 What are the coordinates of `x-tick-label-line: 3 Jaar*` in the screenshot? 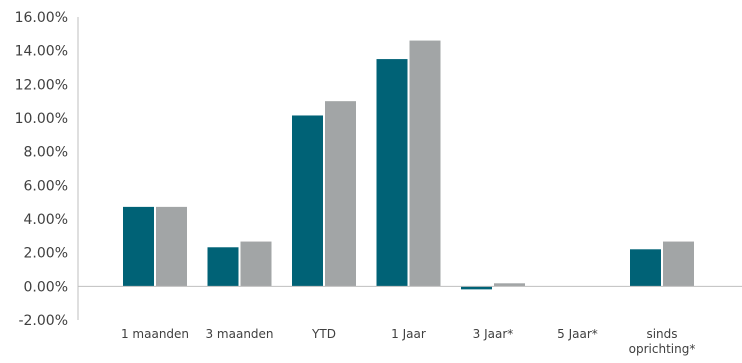 It's located at (493, 334).